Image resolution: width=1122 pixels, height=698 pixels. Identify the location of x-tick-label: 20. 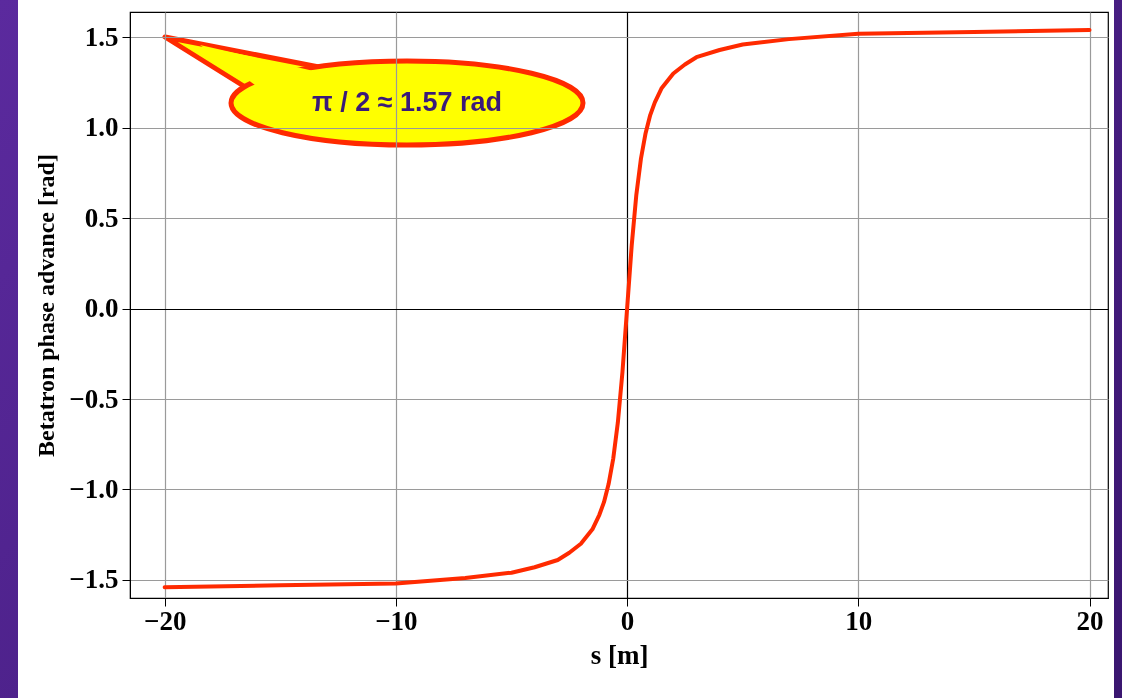
(1090, 620).